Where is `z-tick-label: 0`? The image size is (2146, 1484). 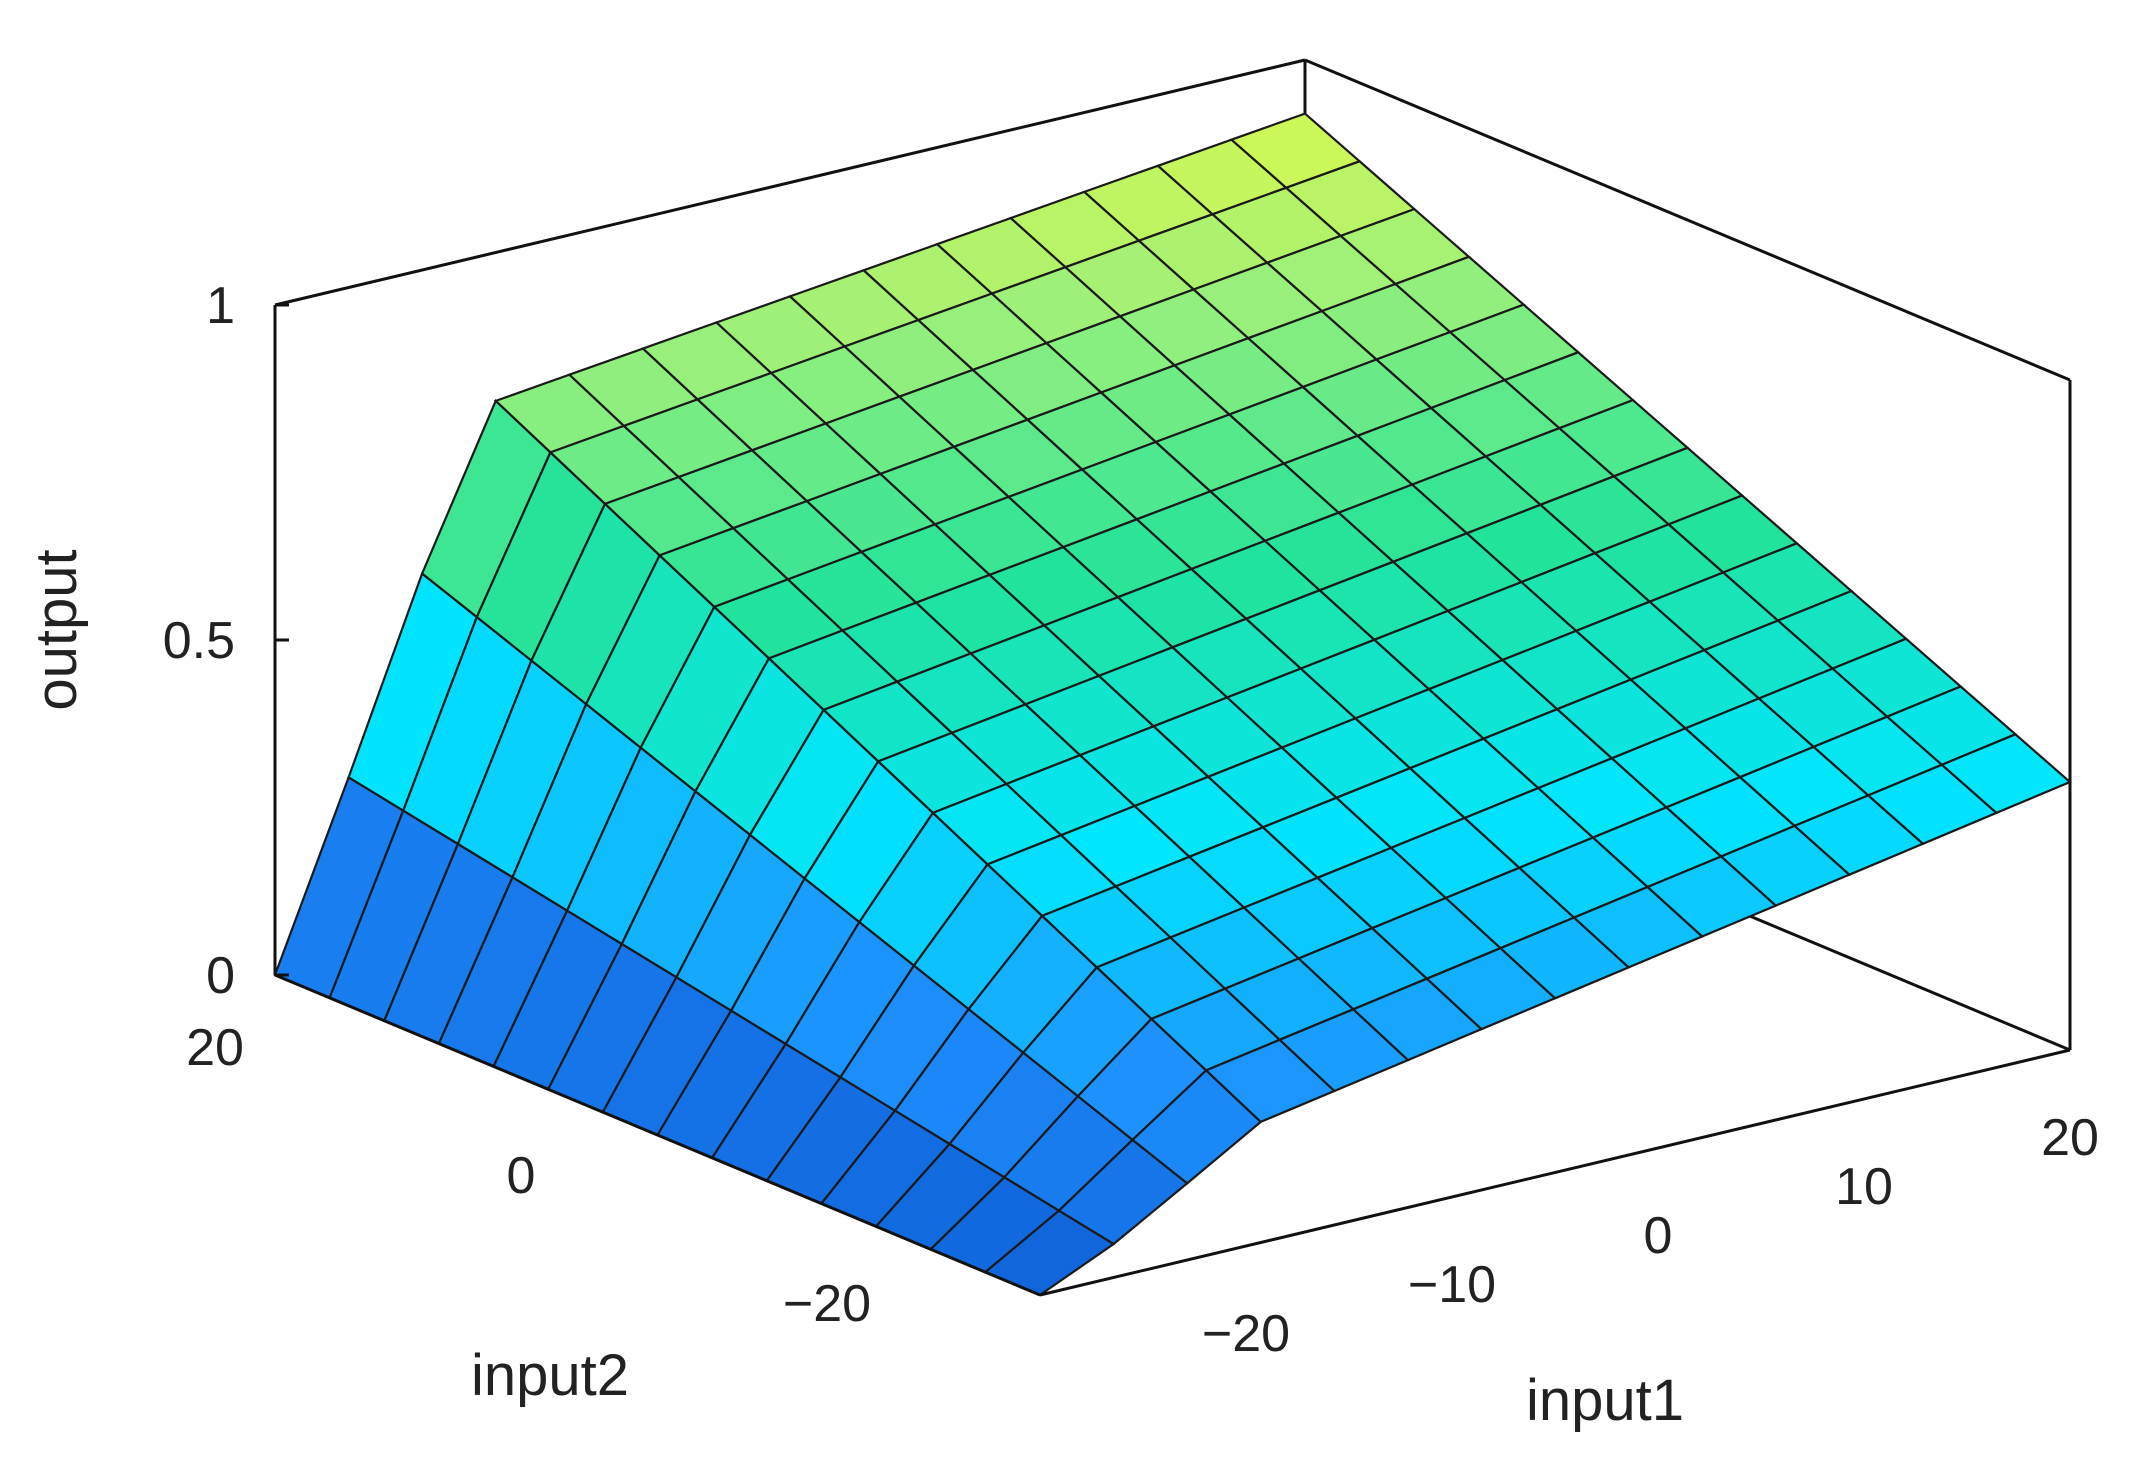
z-tick-label: 0 is located at coordinates (220, 976).